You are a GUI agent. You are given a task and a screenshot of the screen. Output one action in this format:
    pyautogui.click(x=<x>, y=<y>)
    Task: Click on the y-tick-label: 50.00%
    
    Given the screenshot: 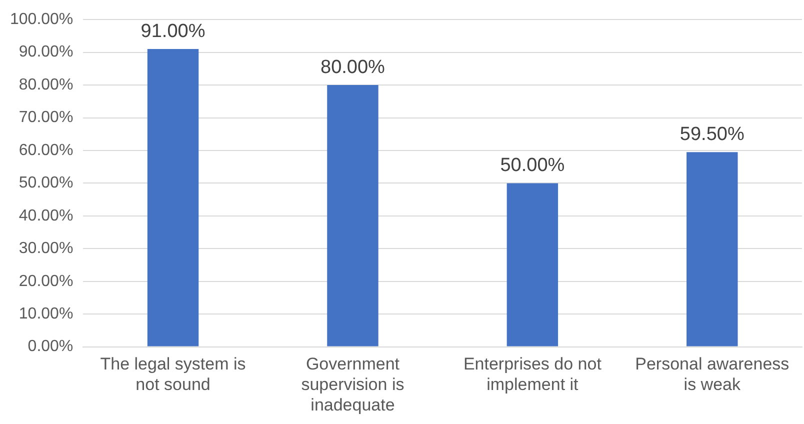 What is the action you would take?
    pyautogui.click(x=46, y=183)
    